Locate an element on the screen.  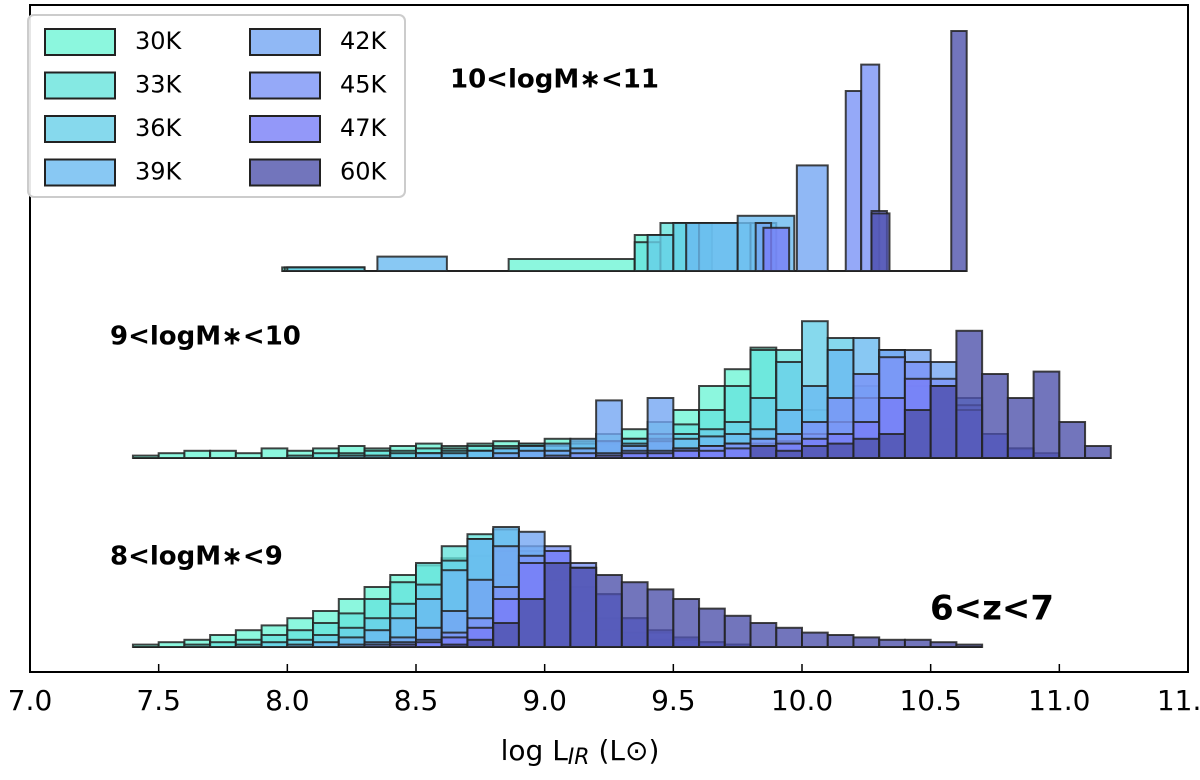
x-tick-label: 11.5 is located at coordinates (1178, 700).